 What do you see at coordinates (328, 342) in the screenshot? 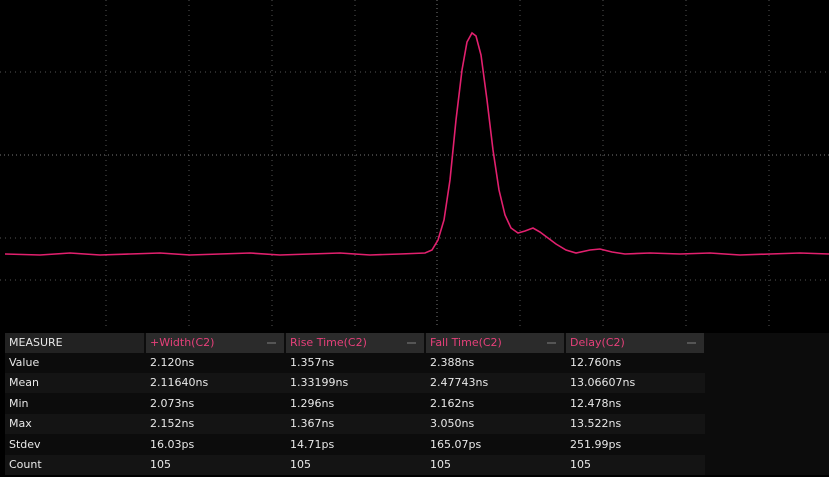
I see `header-text: Rise Time(C2)` at bounding box center [328, 342].